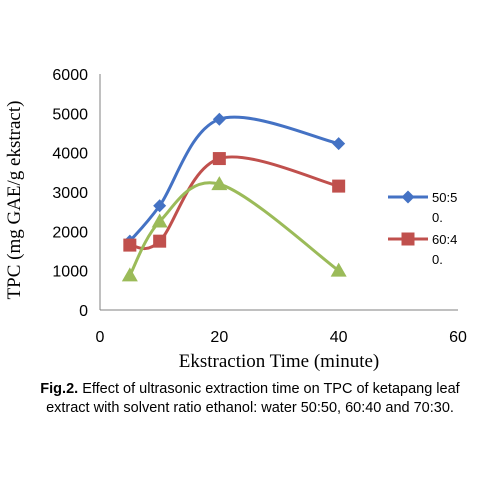 The image size is (480, 480). I want to click on y-tick-label: 4000, so click(70, 154).